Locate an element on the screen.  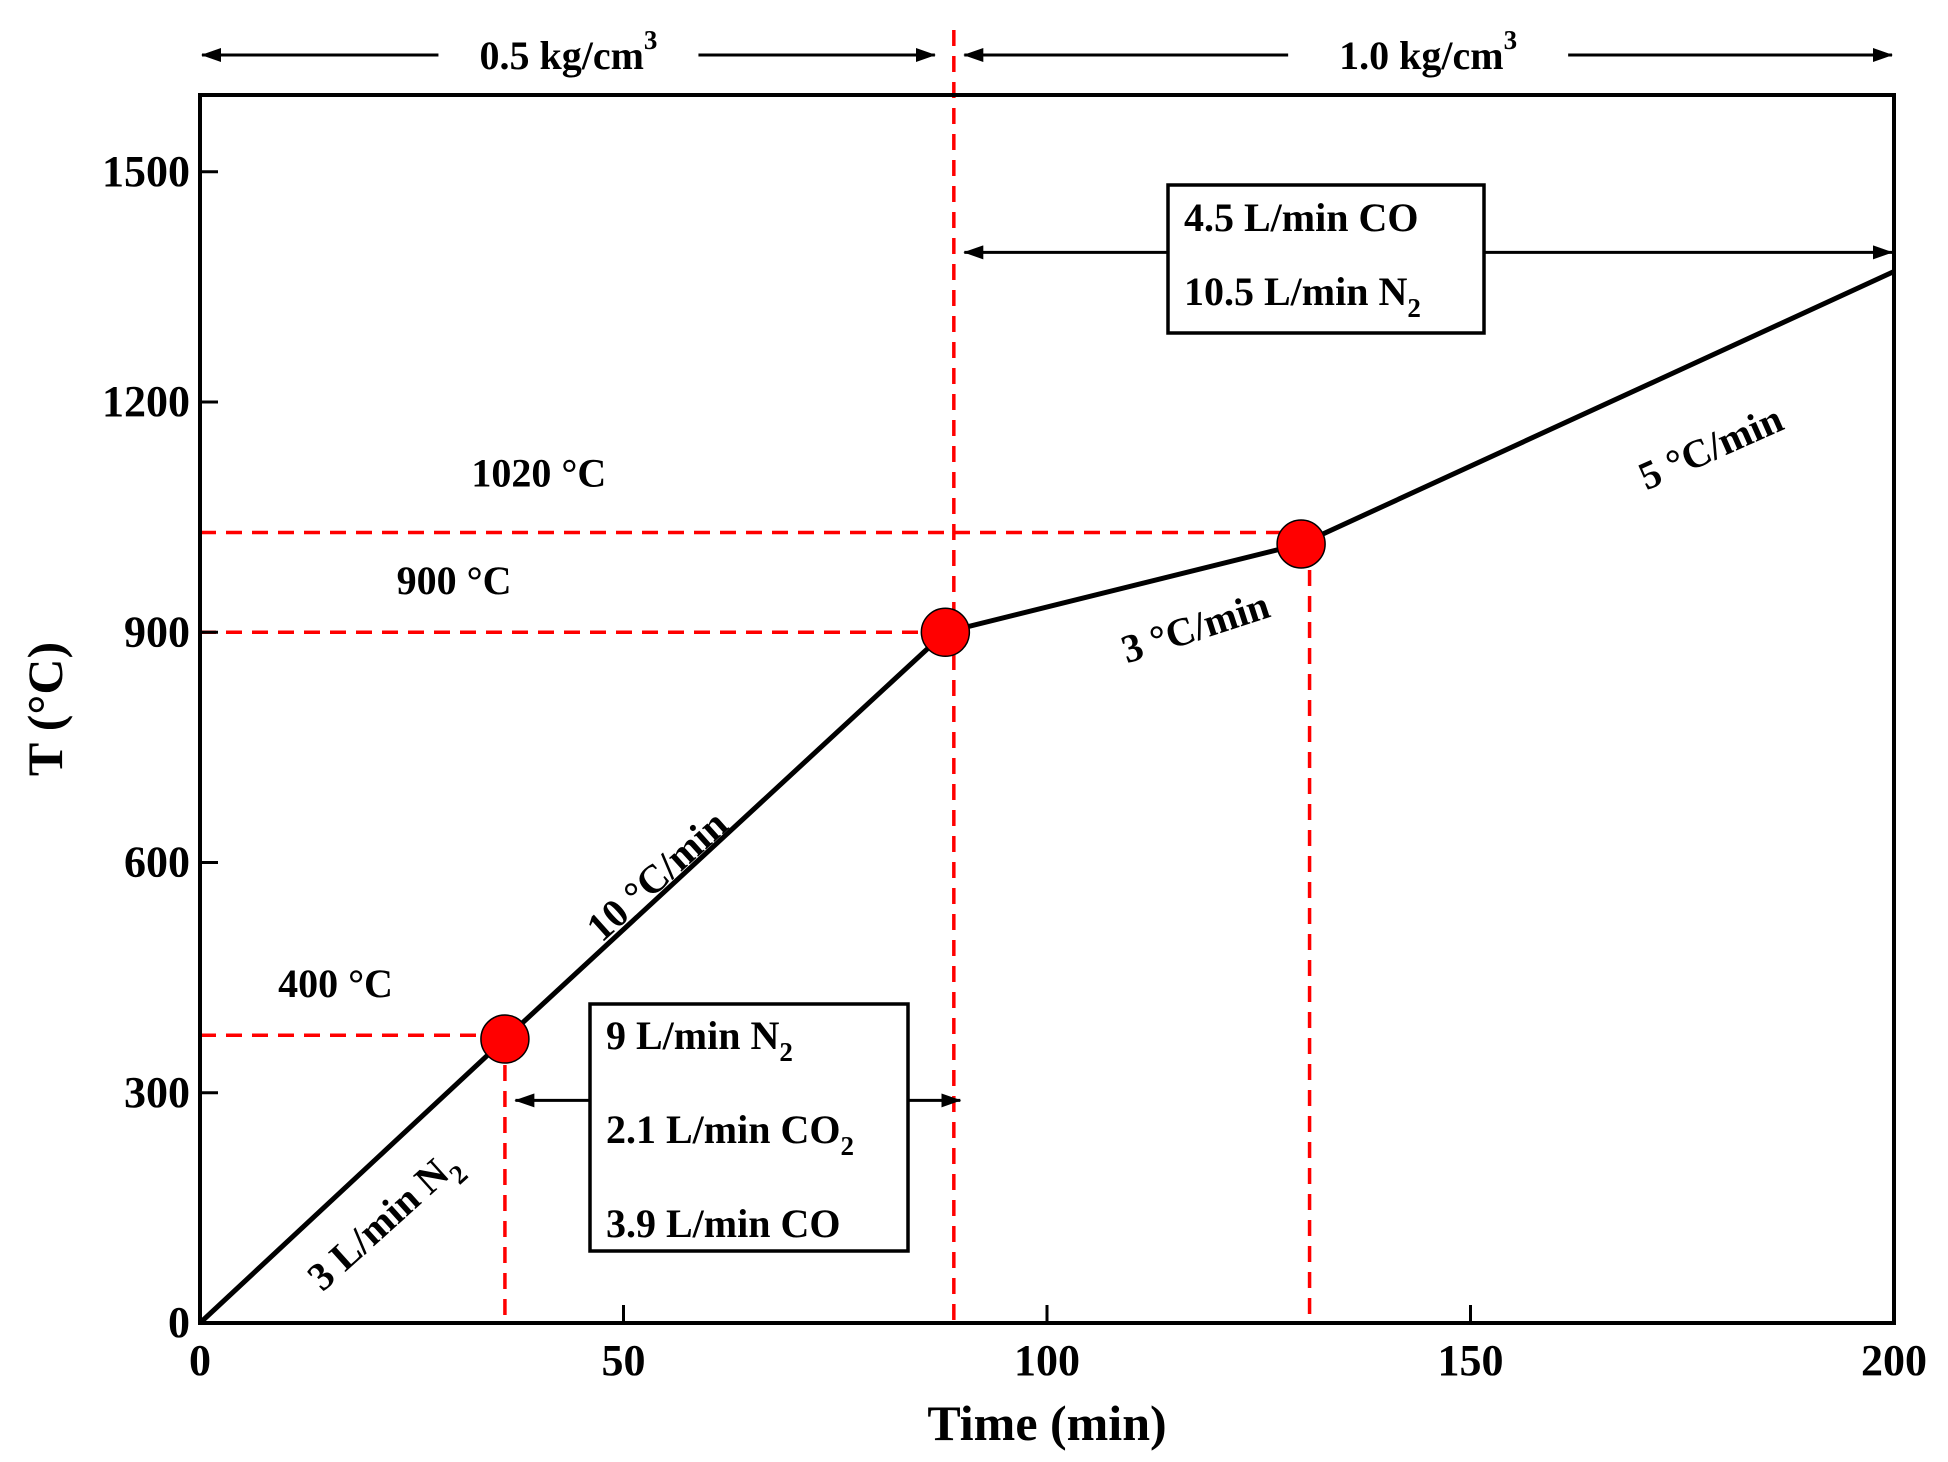
heating-rate-label: 5 °C/min is located at coordinates (1711, 447).